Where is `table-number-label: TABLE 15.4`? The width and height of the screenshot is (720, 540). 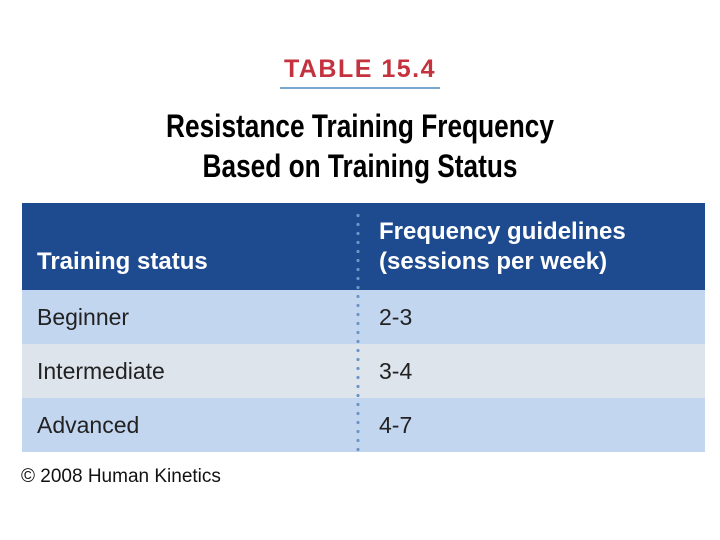
table-number-label: TABLE 15.4 is located at coordinates (360, 71).